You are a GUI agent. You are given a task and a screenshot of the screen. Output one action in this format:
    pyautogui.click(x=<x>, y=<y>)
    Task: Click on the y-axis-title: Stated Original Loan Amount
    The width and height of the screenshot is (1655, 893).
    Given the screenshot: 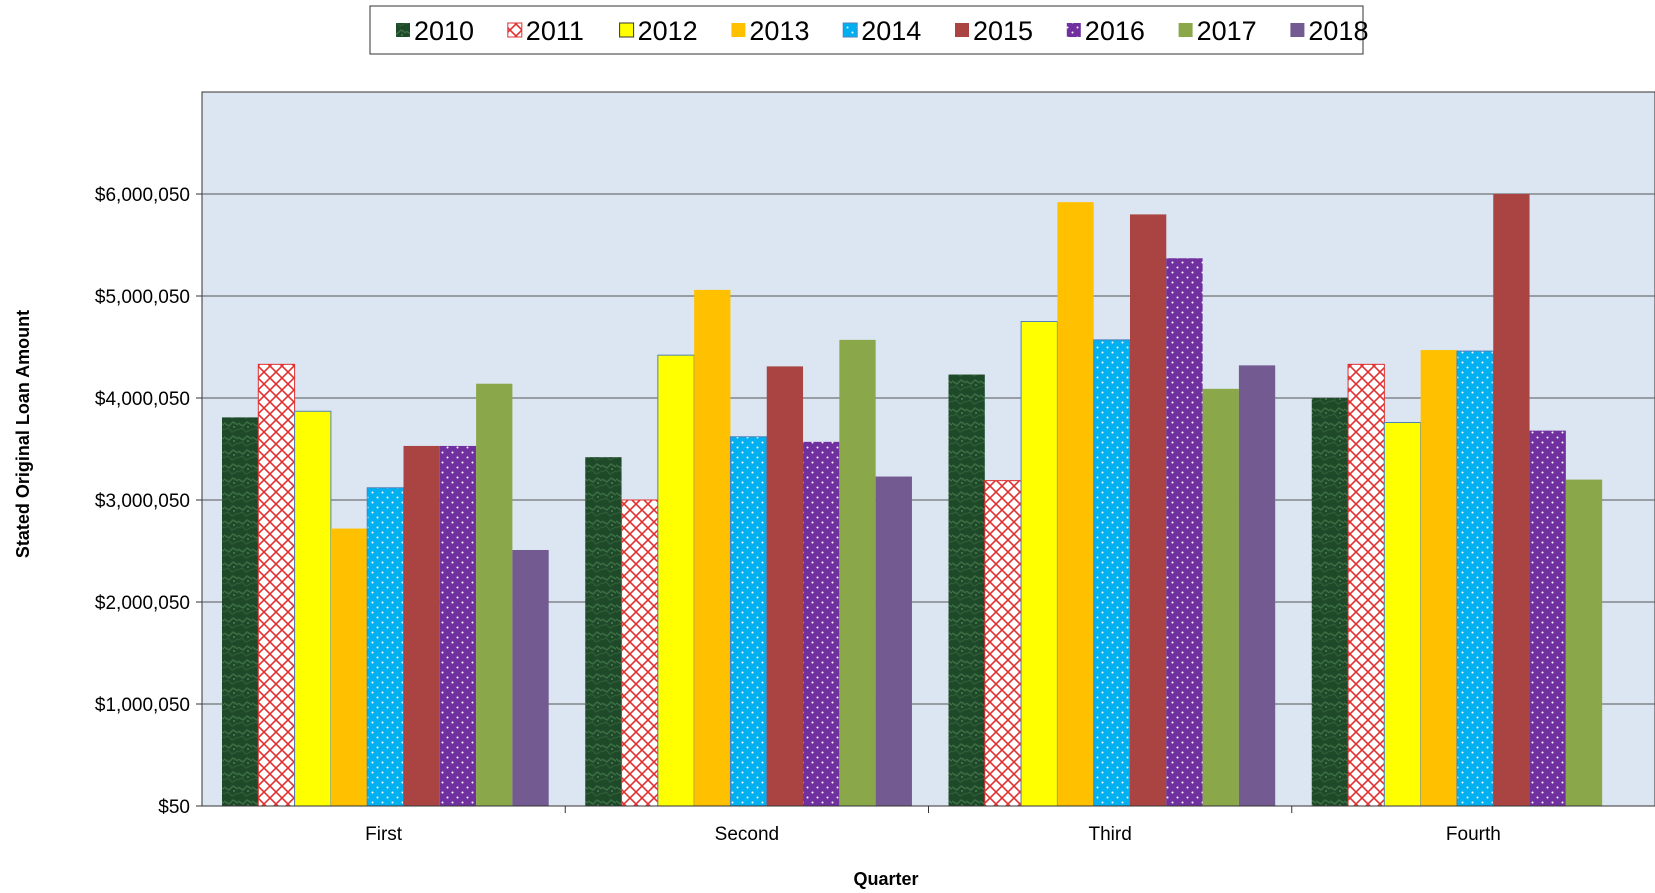 What is the action you would take?
    pyautogui.click(x=23, y=434)
    